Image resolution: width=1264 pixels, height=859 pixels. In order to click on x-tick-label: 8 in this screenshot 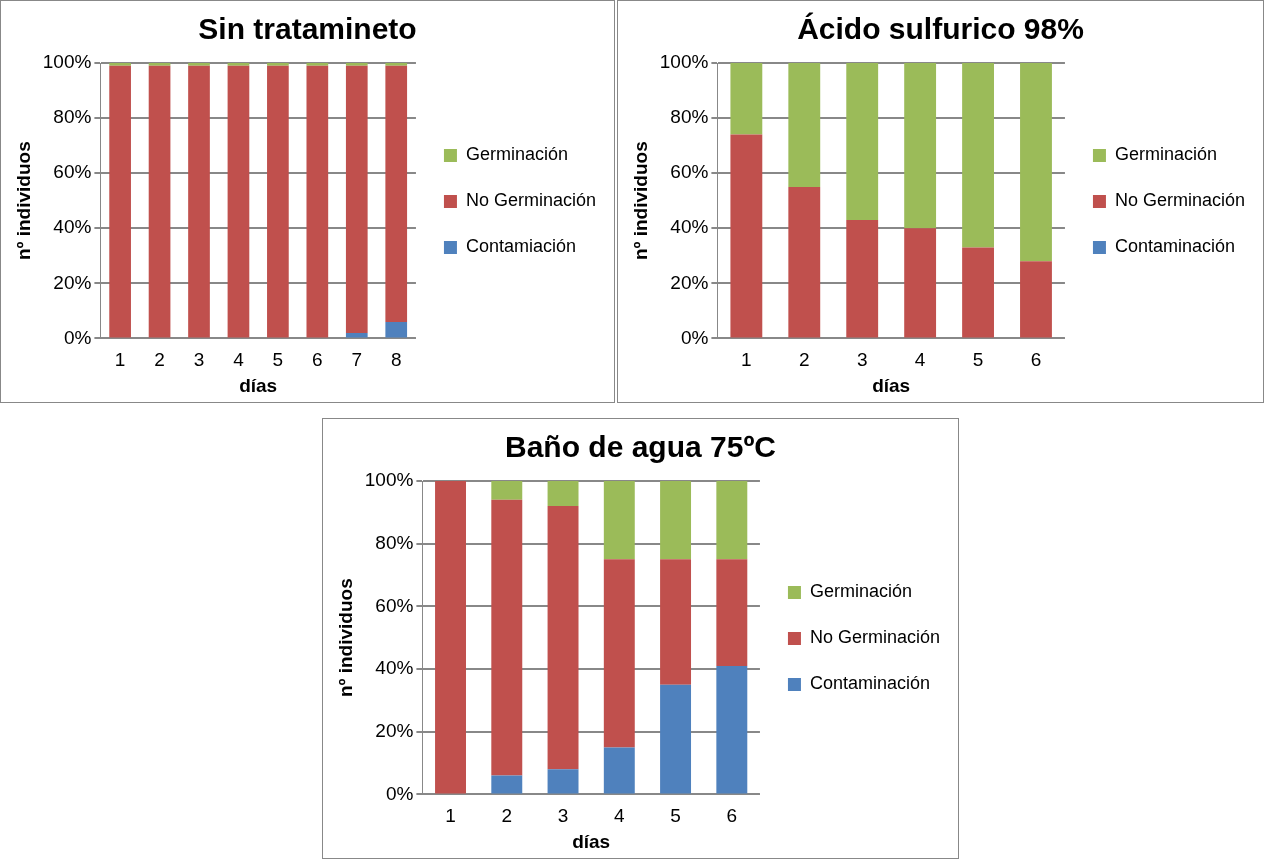, I will do `click(396, 360)`.